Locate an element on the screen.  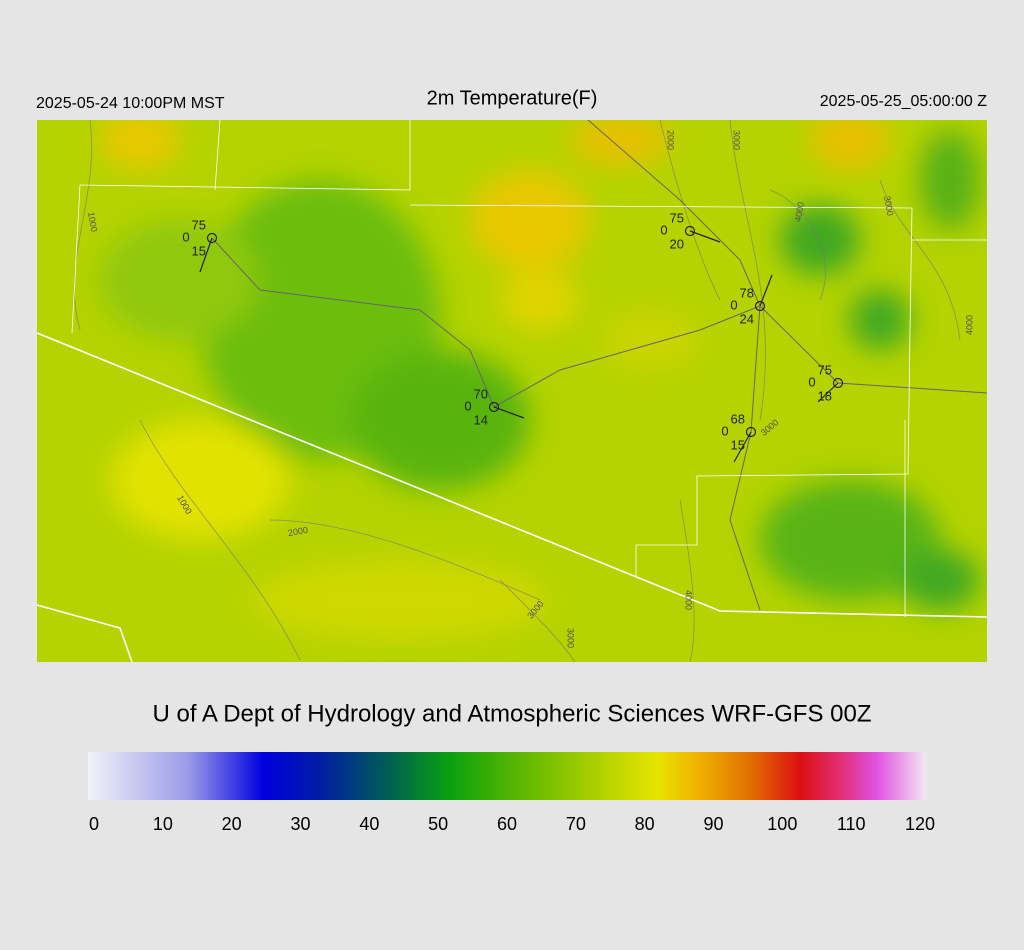
colorbar-tick-label: 60 is located at coordinates (507, 824).